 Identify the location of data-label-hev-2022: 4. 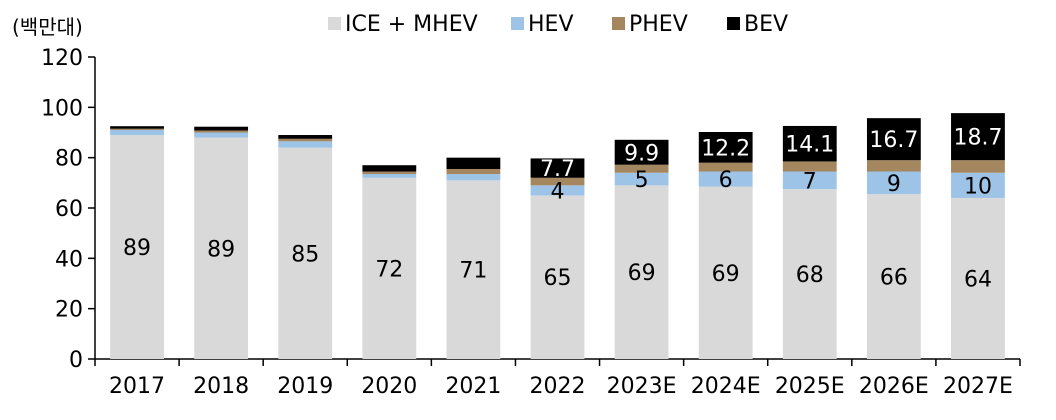
(558, 191).